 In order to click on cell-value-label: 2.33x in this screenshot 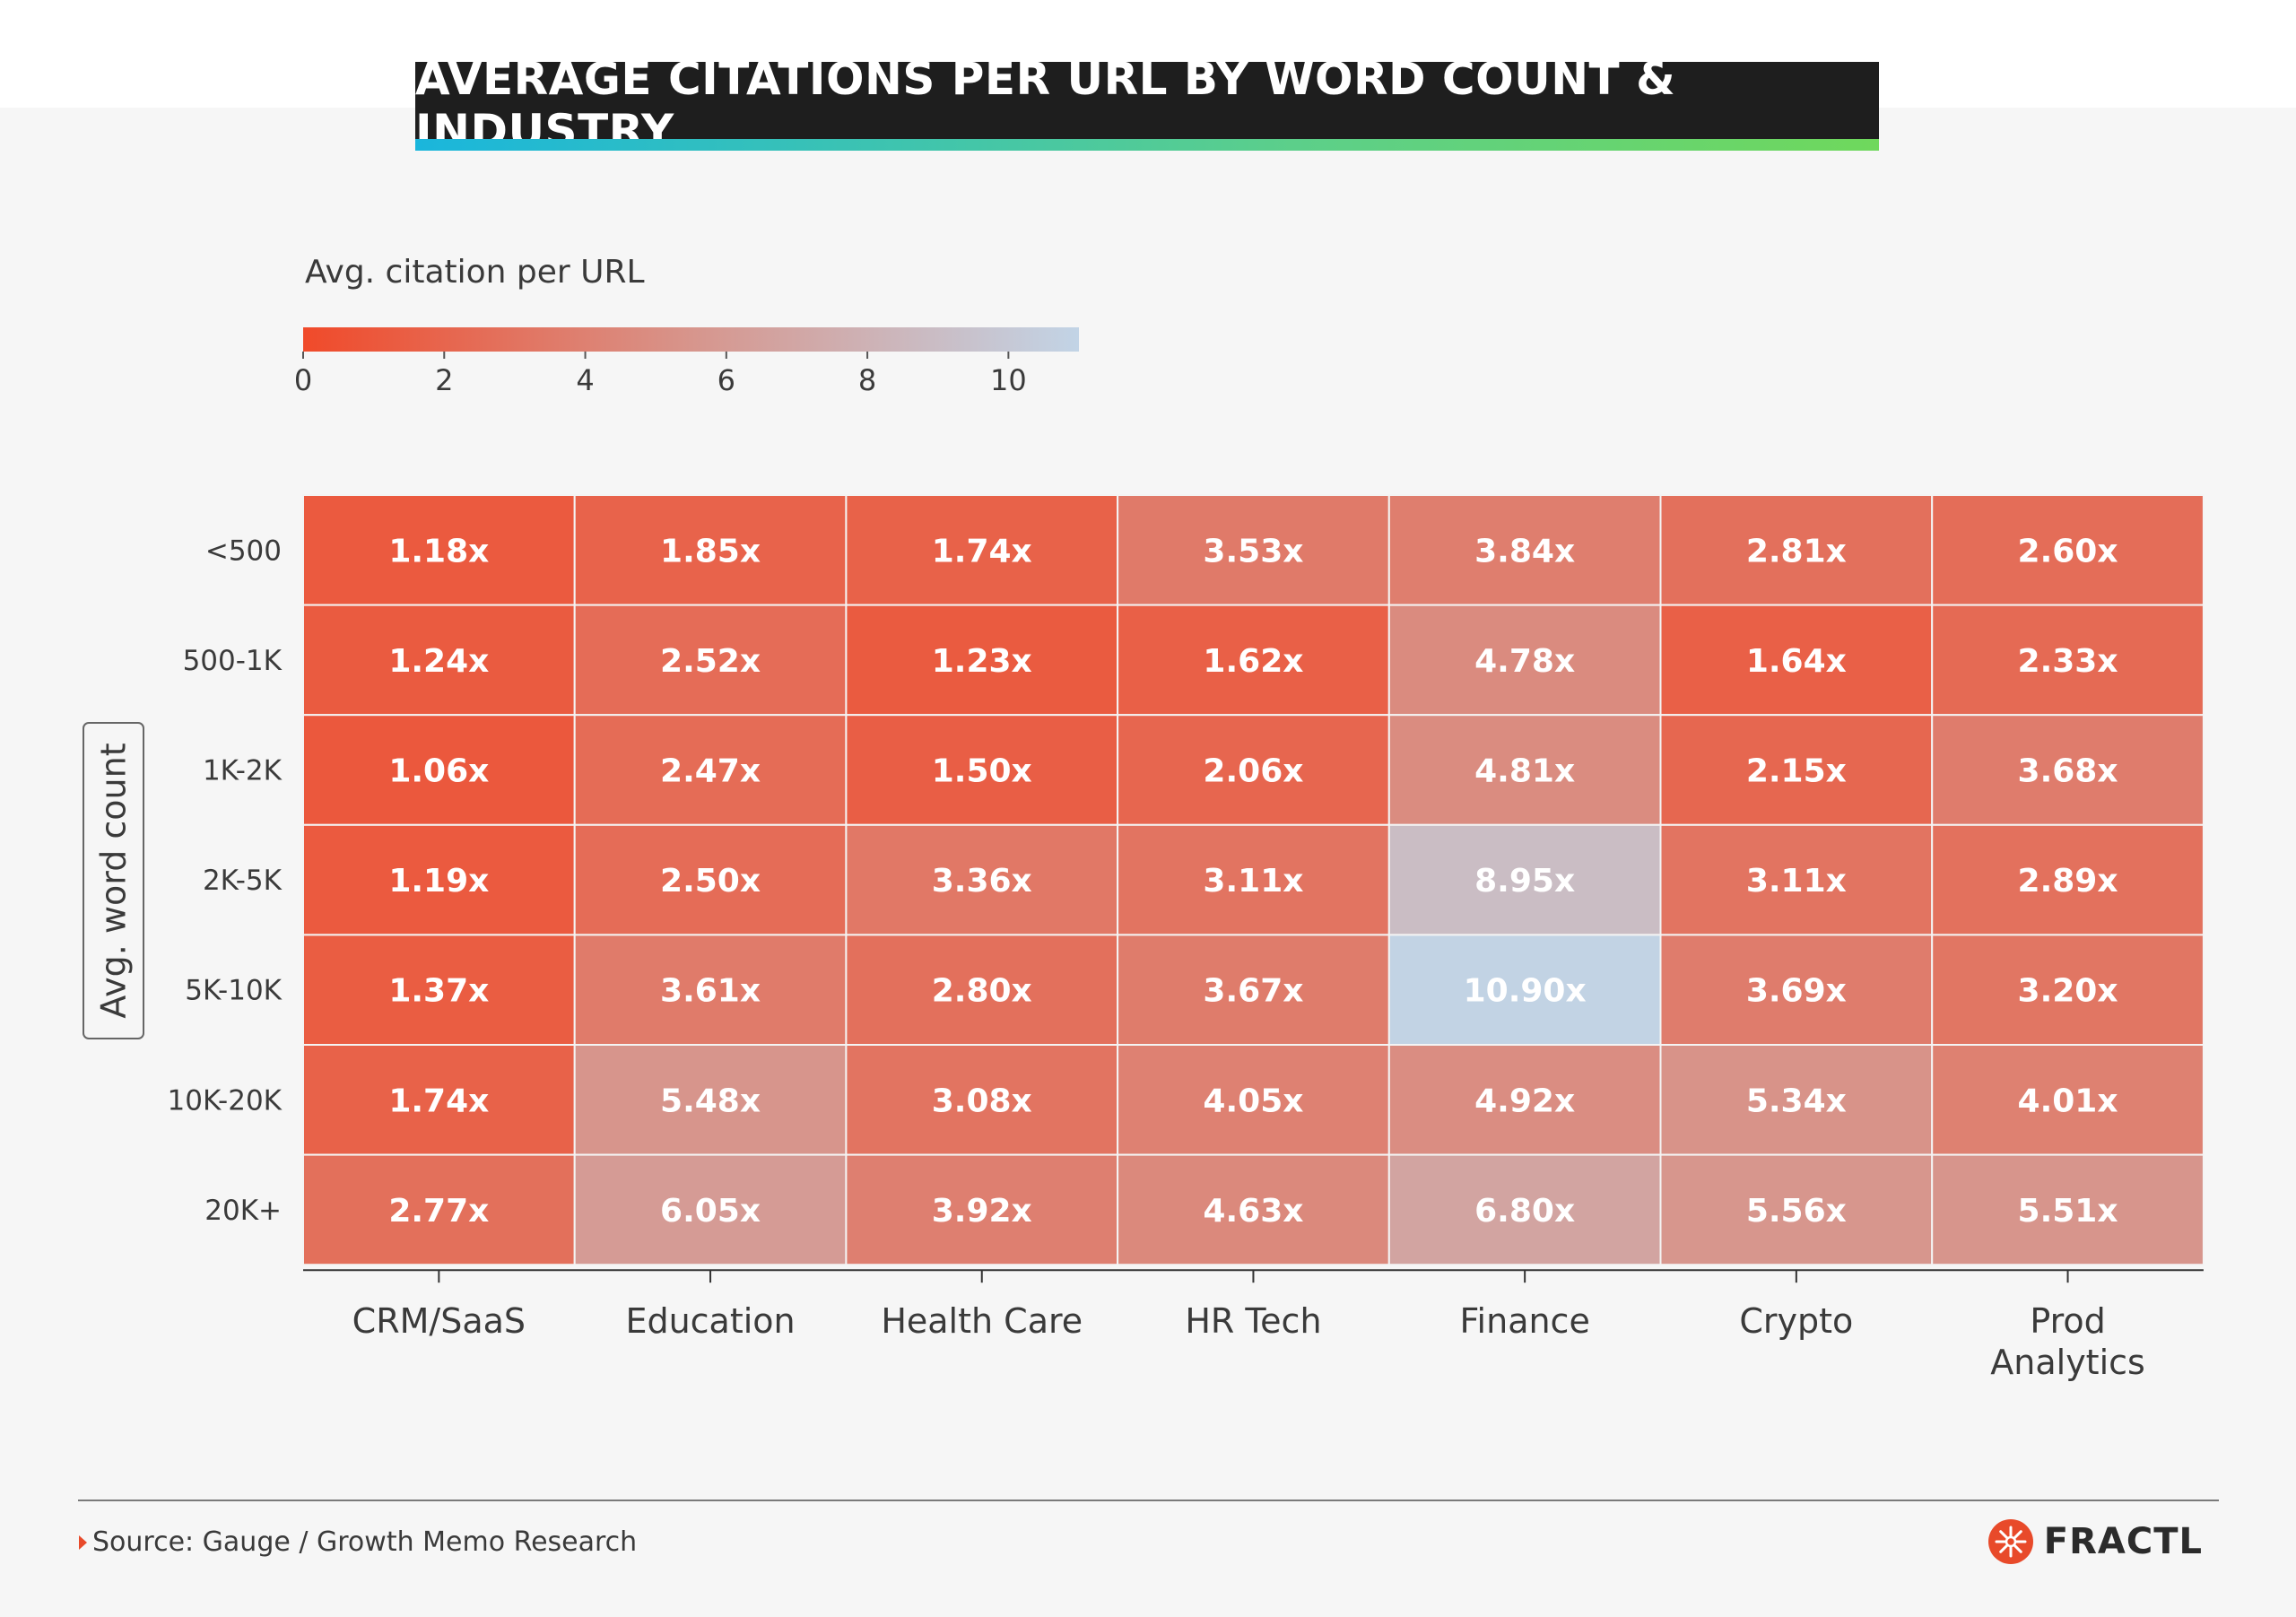, I will do `click(2068, 661)`.